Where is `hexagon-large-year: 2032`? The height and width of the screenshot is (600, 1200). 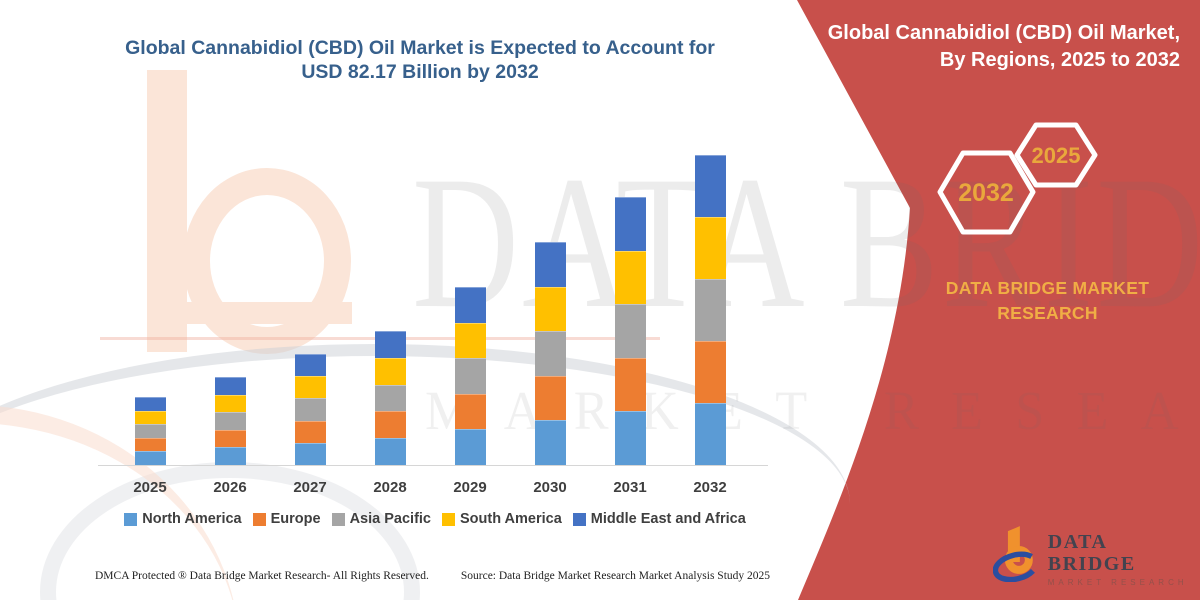 hexagon-large-year: 2032 is located at coordinates (986, 193).